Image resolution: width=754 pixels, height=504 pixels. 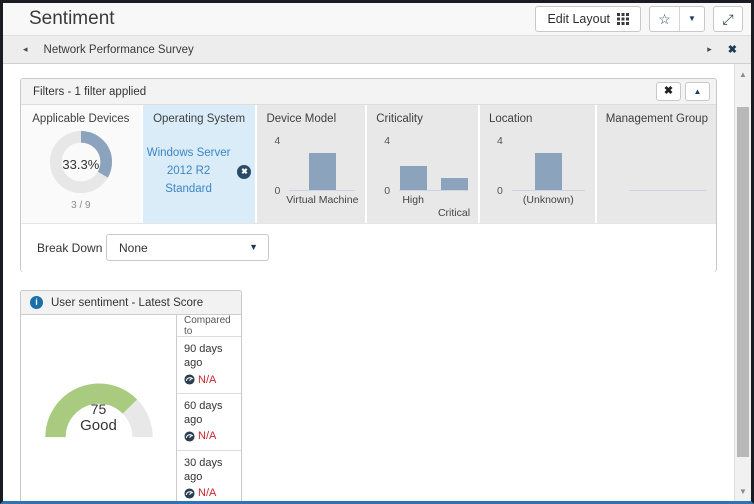 I want to click on sentiment-gauge: 75 Good, so click(x=98, y=408).